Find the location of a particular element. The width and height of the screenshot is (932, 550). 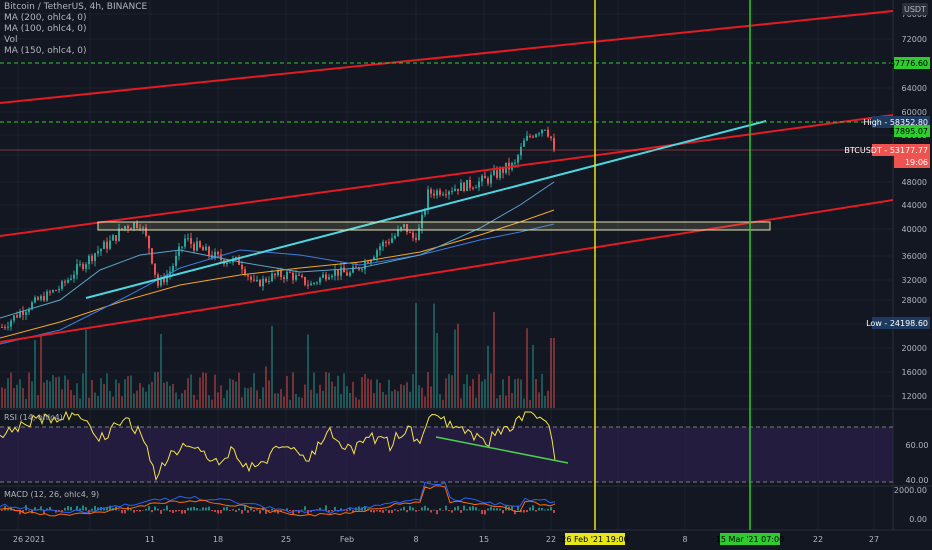

price-tag: 67776.60 is located at coordinates (910, 63).